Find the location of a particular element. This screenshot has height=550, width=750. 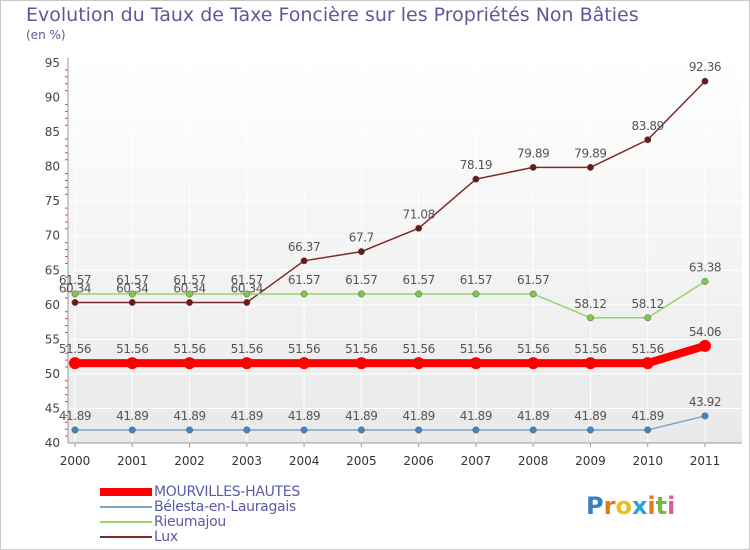

legend-label-belesta-en-lauragais: Bélesta-en-Lauragais is located at coordinates (225, 506).